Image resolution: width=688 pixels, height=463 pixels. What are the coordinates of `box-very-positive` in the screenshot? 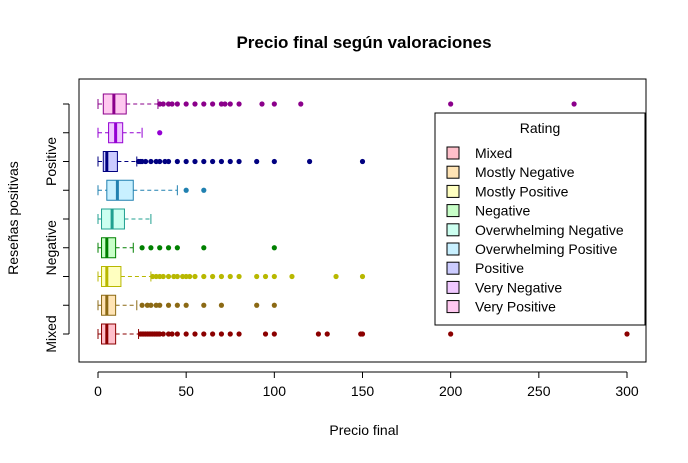 It's located at (337, 104).